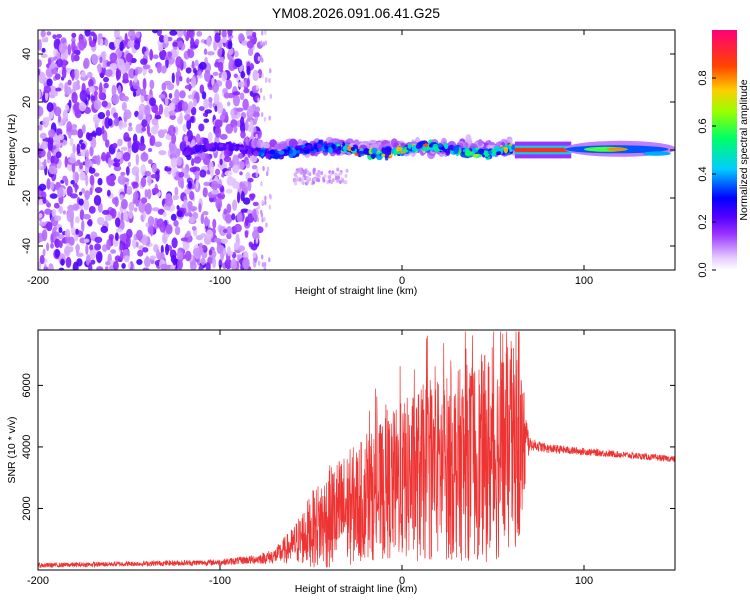  Describe the element at coordinates (543, 150) in the screenshot. I see `strong-line-core` at that location.